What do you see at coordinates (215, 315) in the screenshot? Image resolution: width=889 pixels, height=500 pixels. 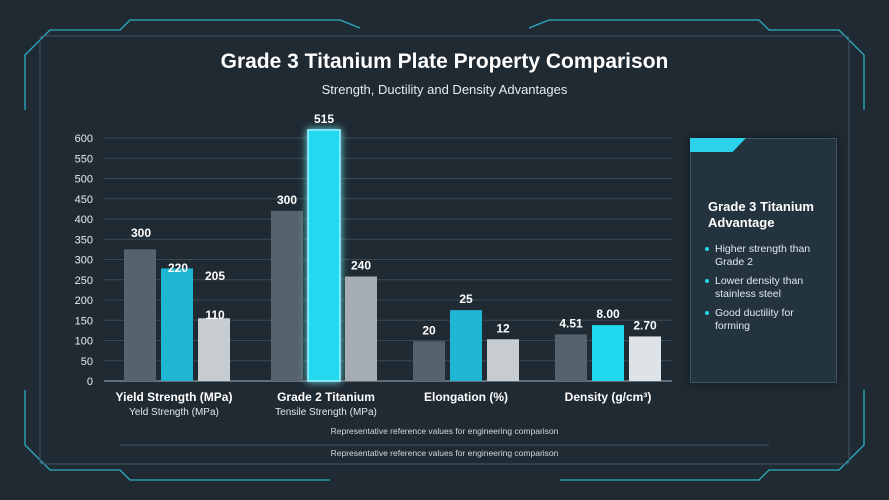 I see `data-label: 110` at bounding box center [215, 315].